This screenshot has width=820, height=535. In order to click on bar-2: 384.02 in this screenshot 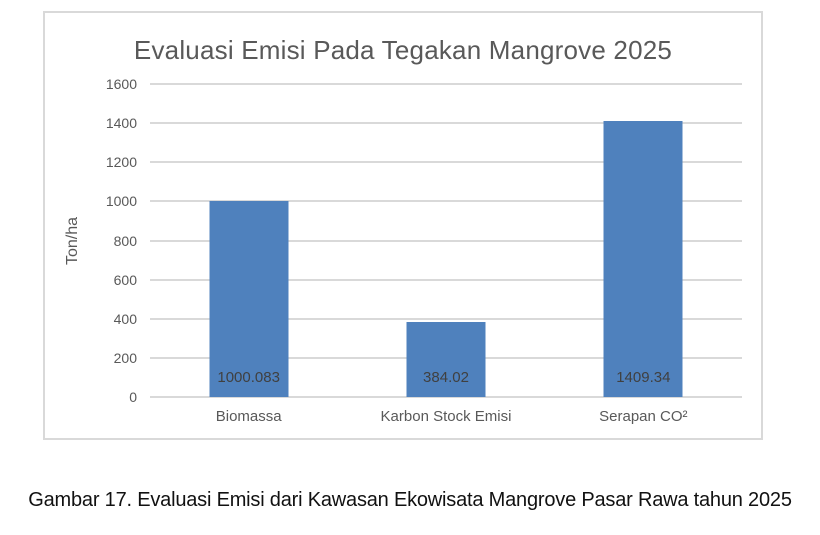, I will do `click(446, 359)`.